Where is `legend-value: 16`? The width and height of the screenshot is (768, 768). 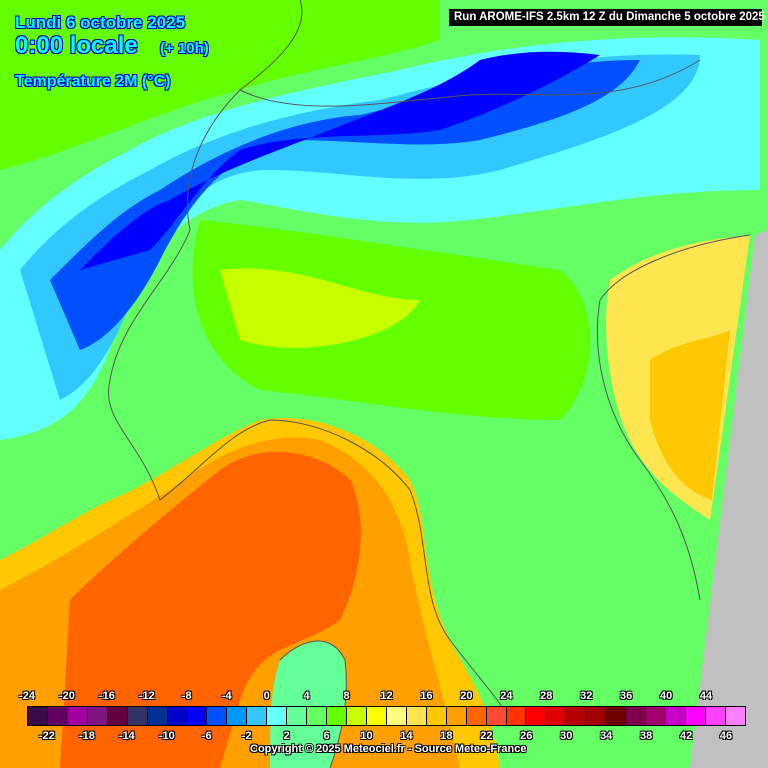
legend-value: 16 is located at coordinates (426, 696).